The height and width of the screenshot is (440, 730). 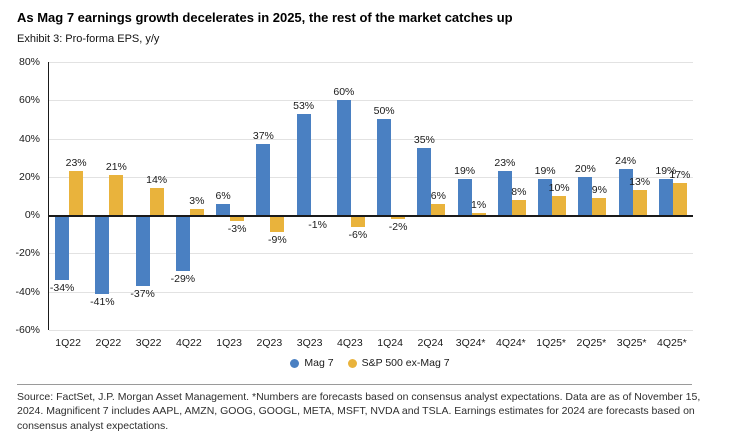 I want to click on bar-group-2q23: 37% -9%, so click(x=270, y=196).